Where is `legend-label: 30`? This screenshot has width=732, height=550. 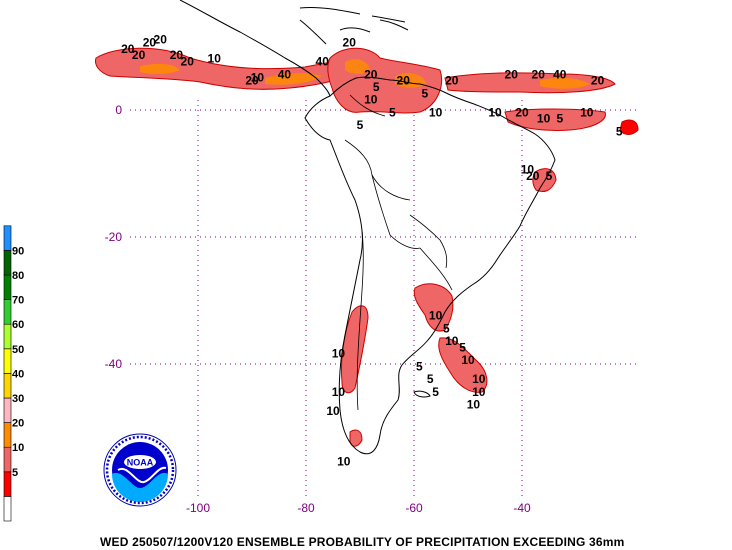 legend-label: 30 is located at coordinates (18, 399).